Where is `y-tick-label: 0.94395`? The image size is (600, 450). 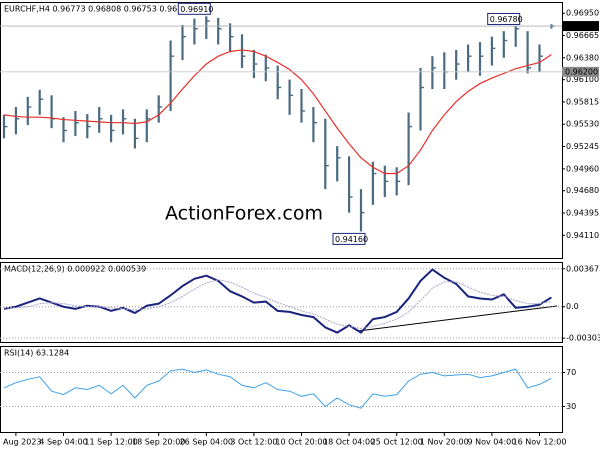
y-tick-label: 0.94395 is located at coordinates (582, 213).